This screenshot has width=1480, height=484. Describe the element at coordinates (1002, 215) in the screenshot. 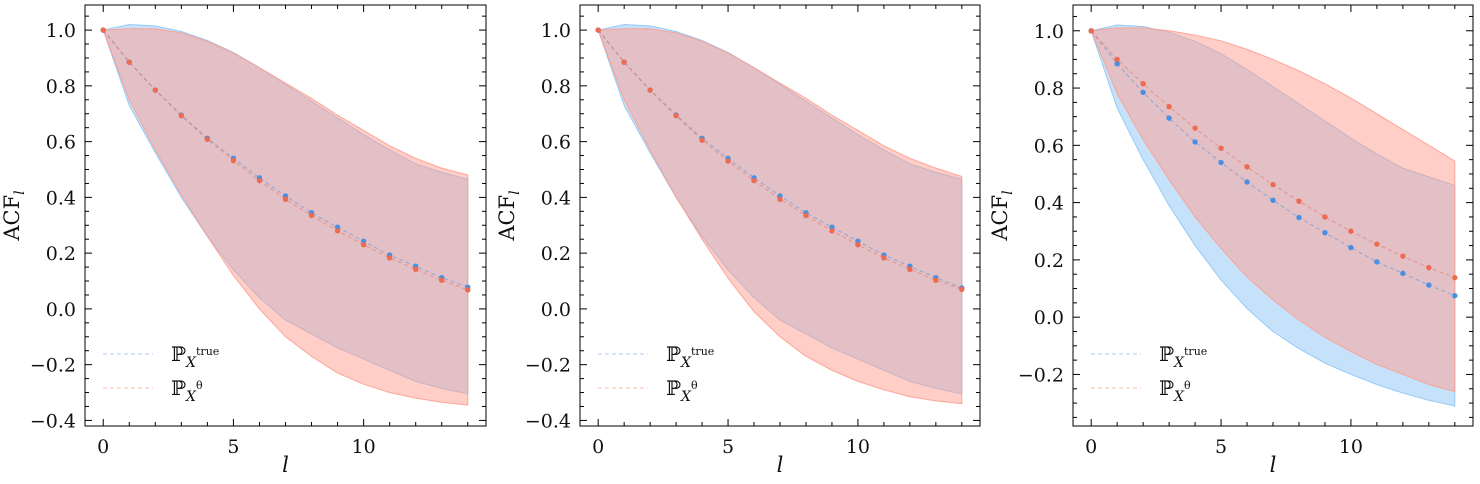

I see `y-axis-label: ACFl` at that location.